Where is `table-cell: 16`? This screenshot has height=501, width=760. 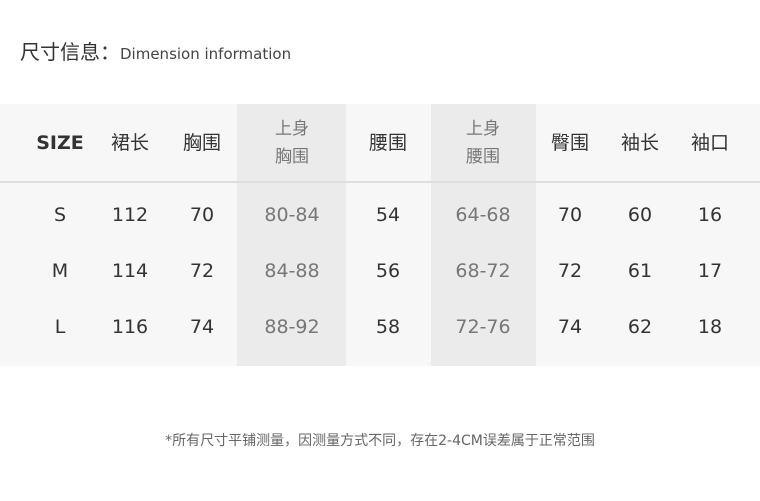
table-cell: 16 is located at coordinates (710, 215).